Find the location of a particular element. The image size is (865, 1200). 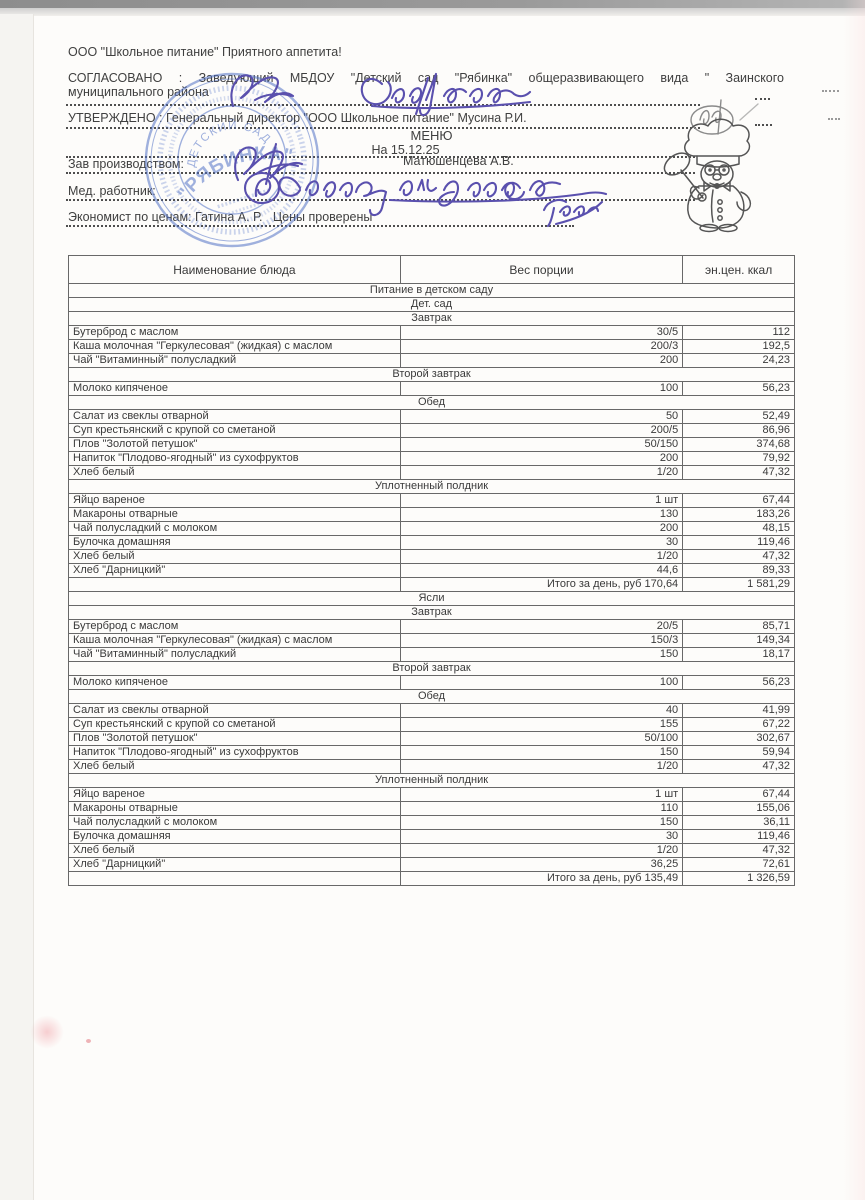

head-signature is located at coordinates (262, 91).